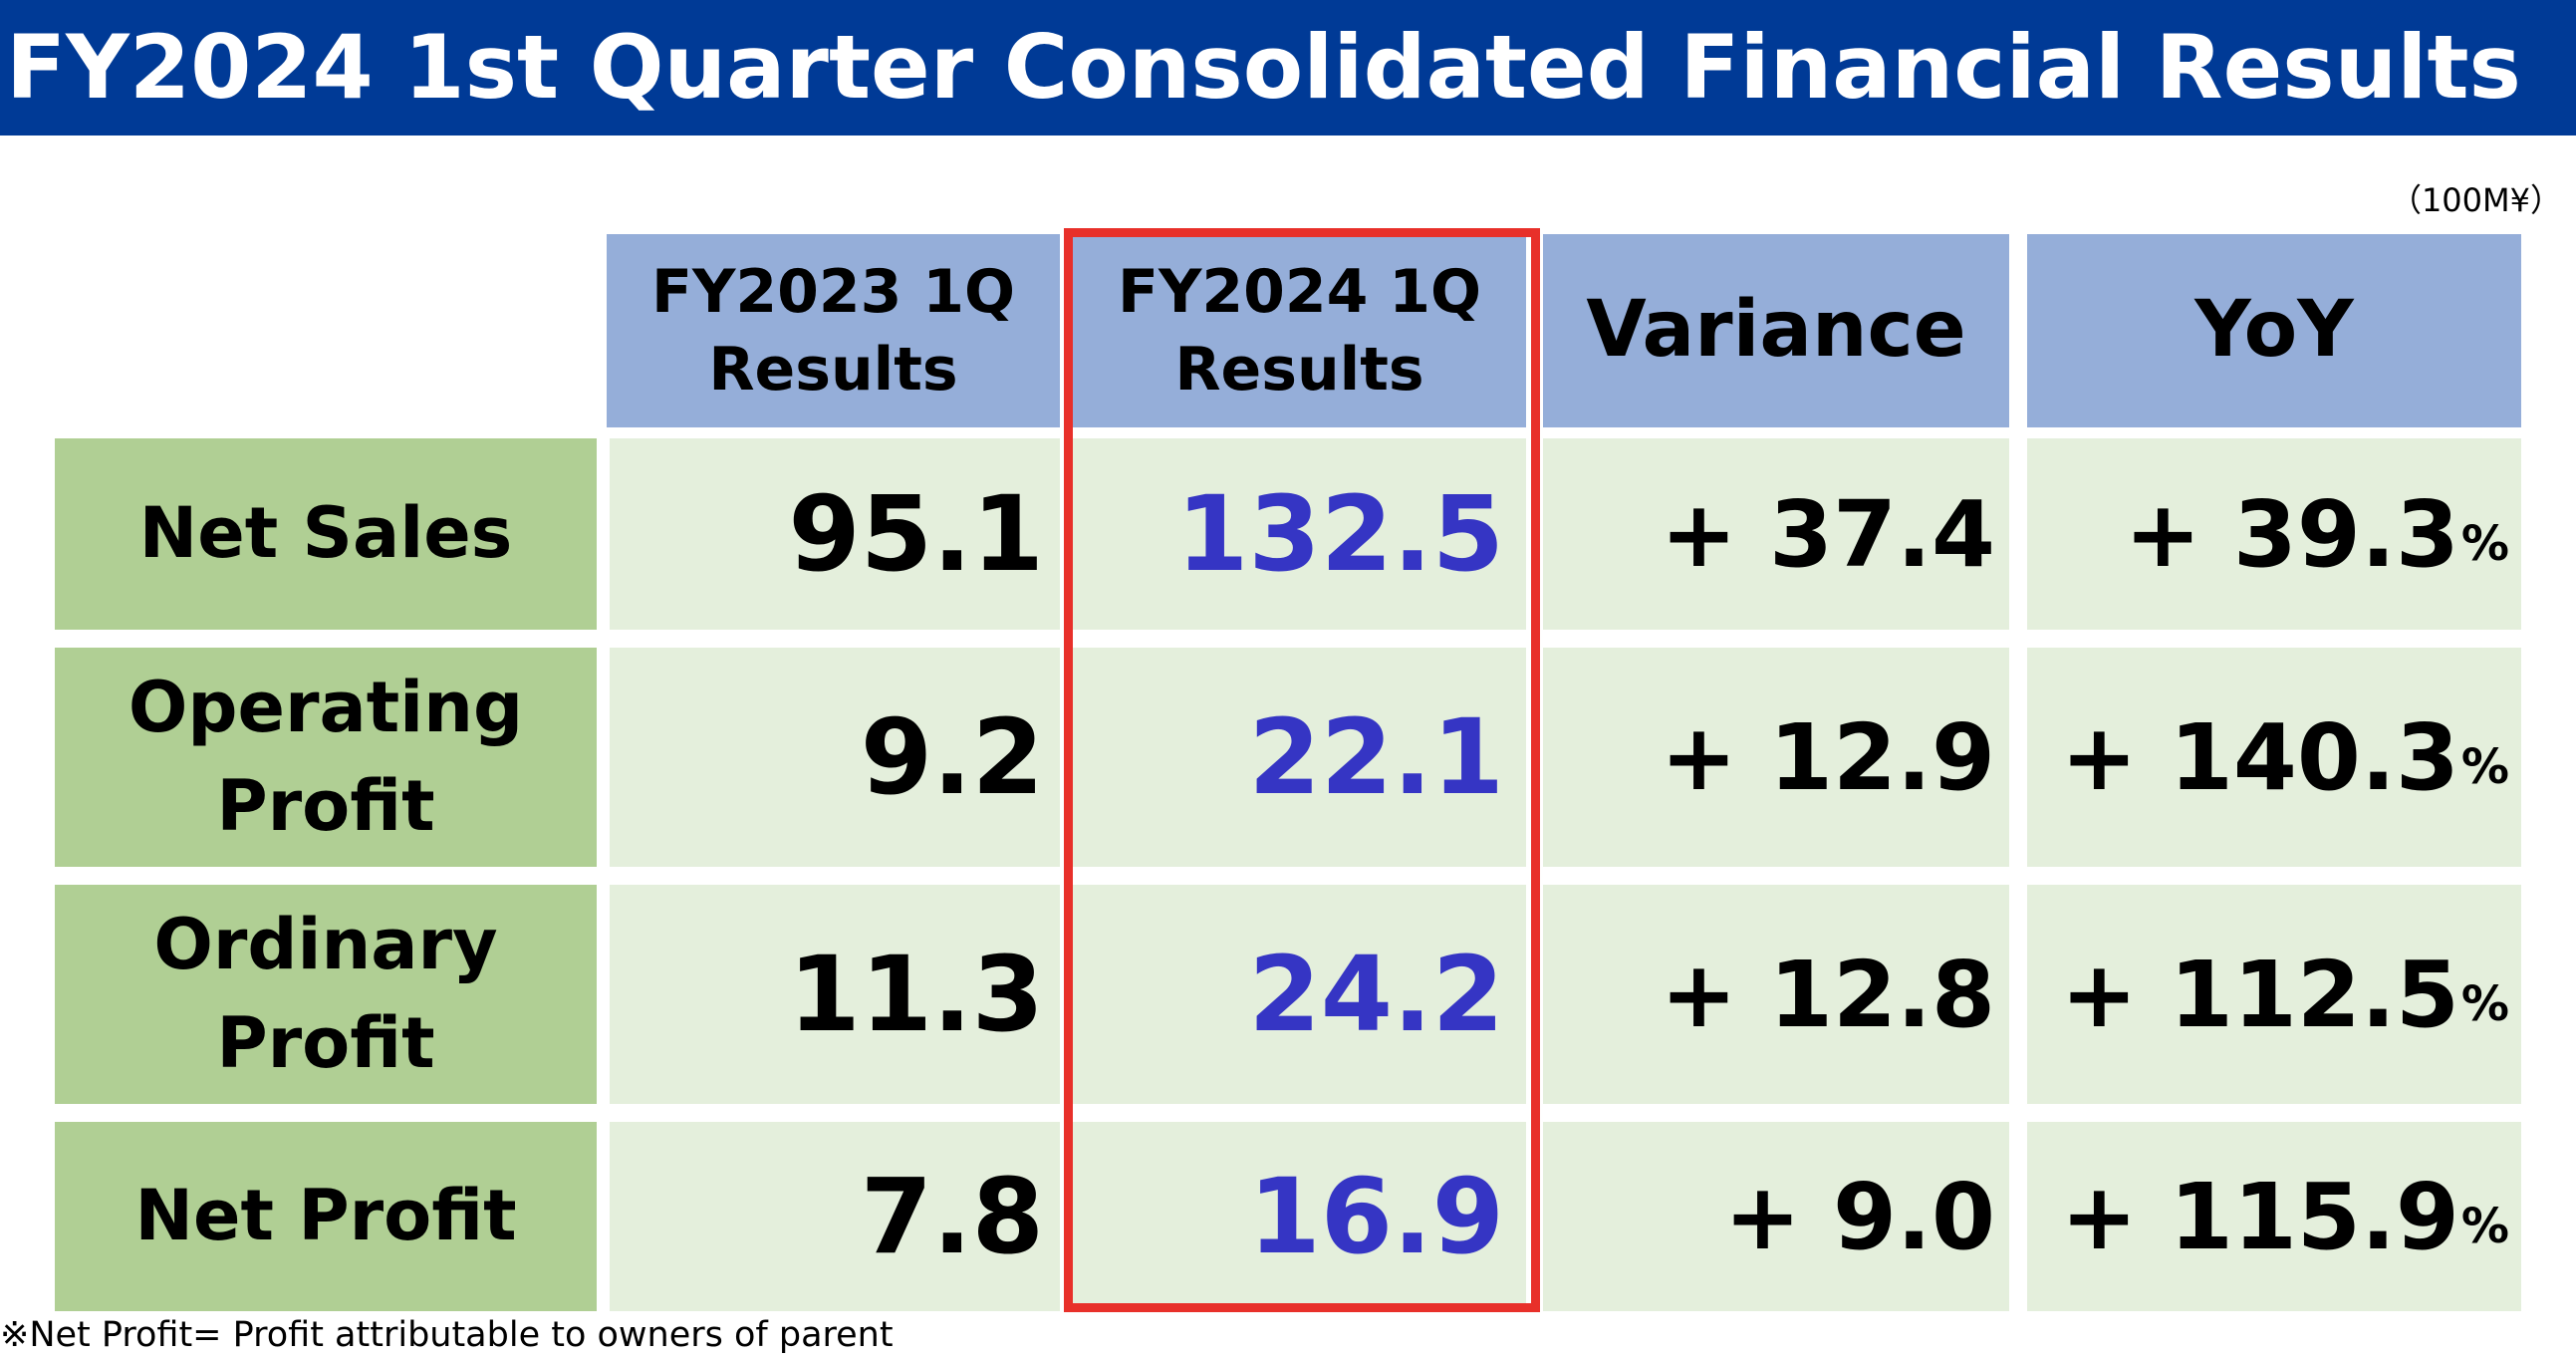 This screenshot has width=2576, height=1359. I want to click on yoy-value: + 140.3, so click(2259, 757).